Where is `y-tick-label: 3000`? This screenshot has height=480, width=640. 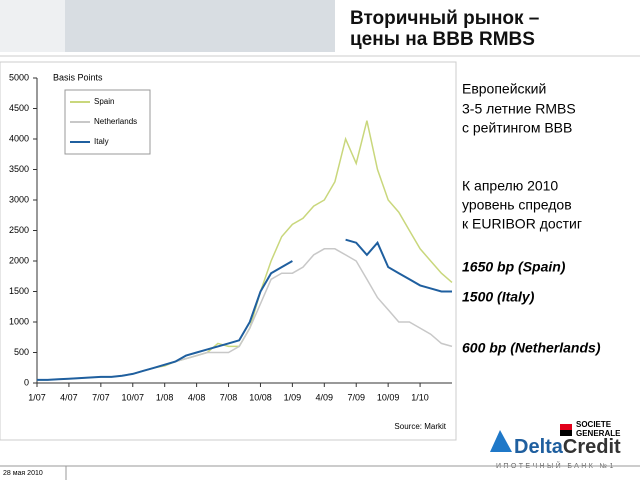 y-tick-label: 3000 is located at coordinates (19, 199).